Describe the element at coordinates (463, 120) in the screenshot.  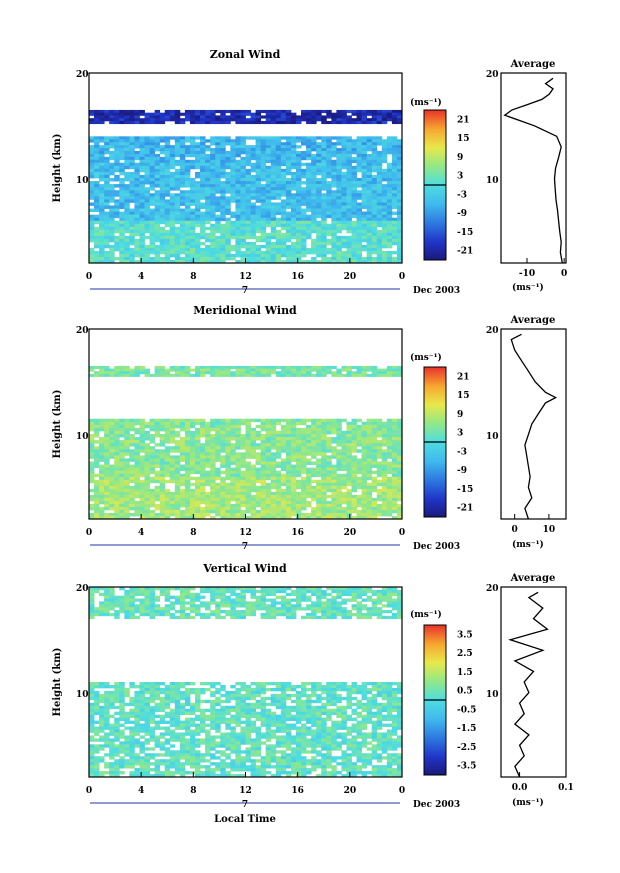
I see `colorbar-tick-label: 21` at that location.